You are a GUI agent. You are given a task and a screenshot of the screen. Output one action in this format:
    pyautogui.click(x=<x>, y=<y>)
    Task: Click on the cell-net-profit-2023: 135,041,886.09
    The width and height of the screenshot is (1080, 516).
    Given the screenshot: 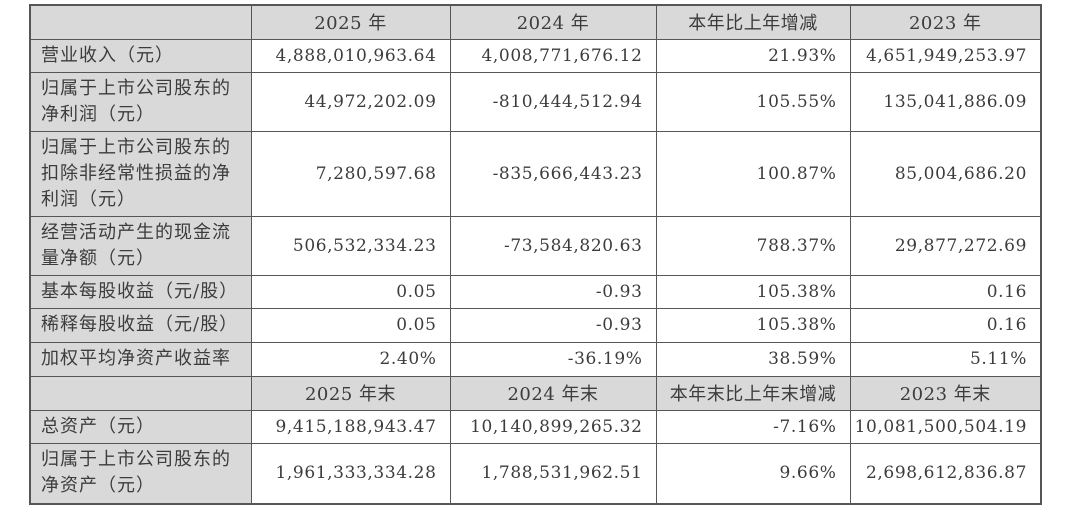 What is the action you would take?
    pyautogui.click(x=945, y=101)
    